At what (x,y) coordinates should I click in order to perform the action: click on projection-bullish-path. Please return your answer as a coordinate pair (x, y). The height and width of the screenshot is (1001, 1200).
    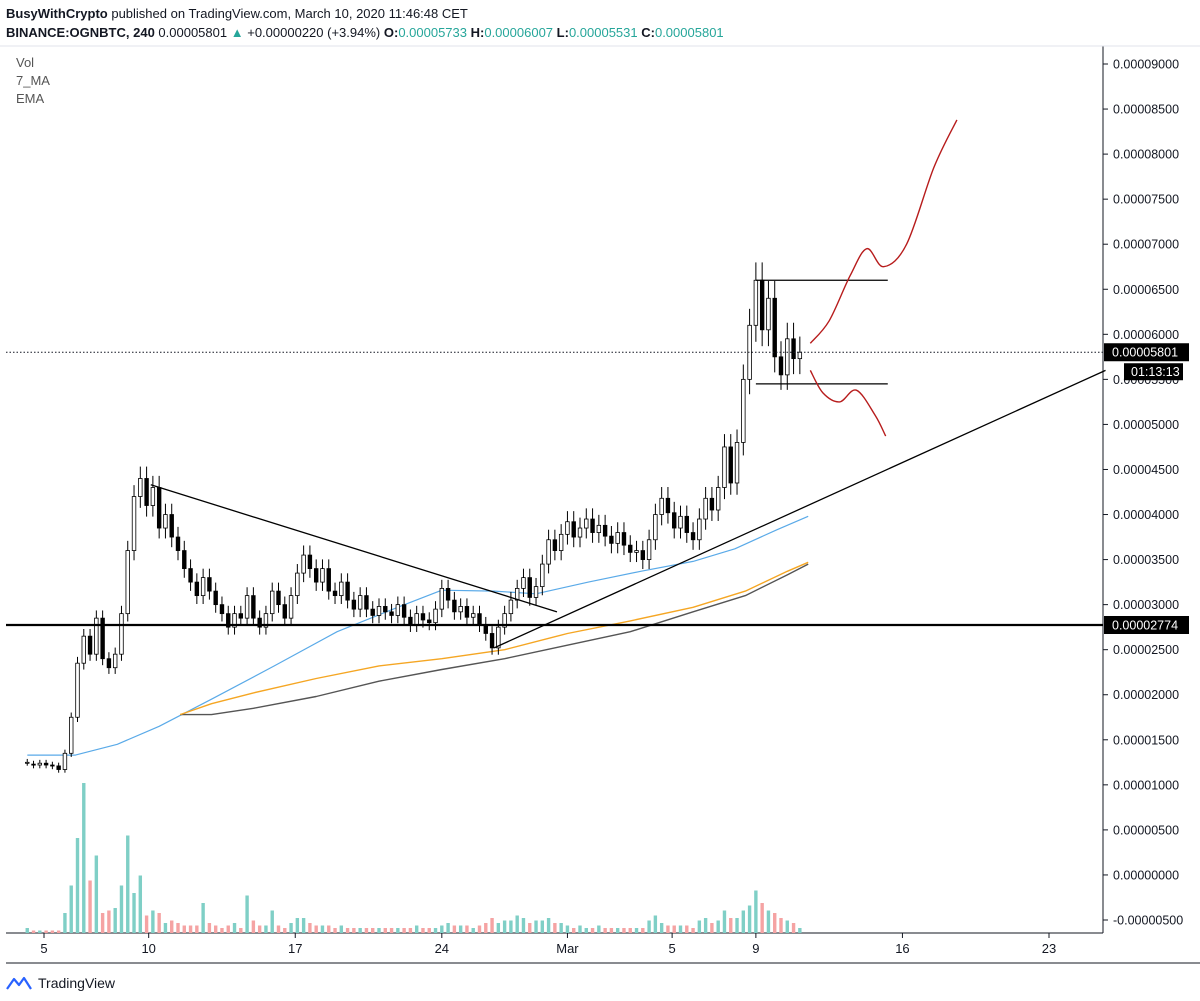
    Looking at the image, I should click on (883, 231).